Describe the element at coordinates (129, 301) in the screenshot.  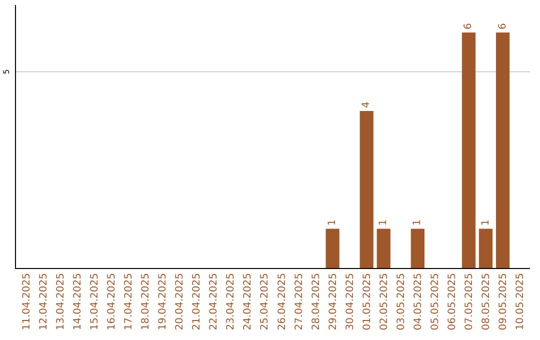
I see `x-tick-label: 17.04.2025` at that location.